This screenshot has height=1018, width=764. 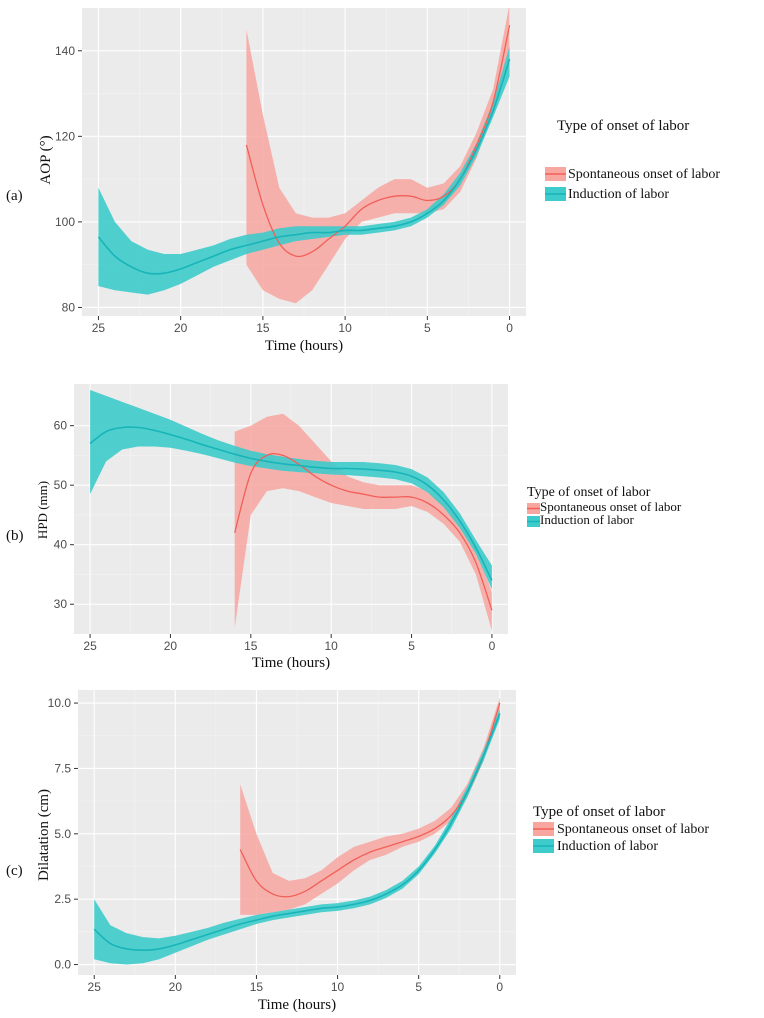 I want to click on y-axis-title: HPD (mm), so click(x=42, y=510).